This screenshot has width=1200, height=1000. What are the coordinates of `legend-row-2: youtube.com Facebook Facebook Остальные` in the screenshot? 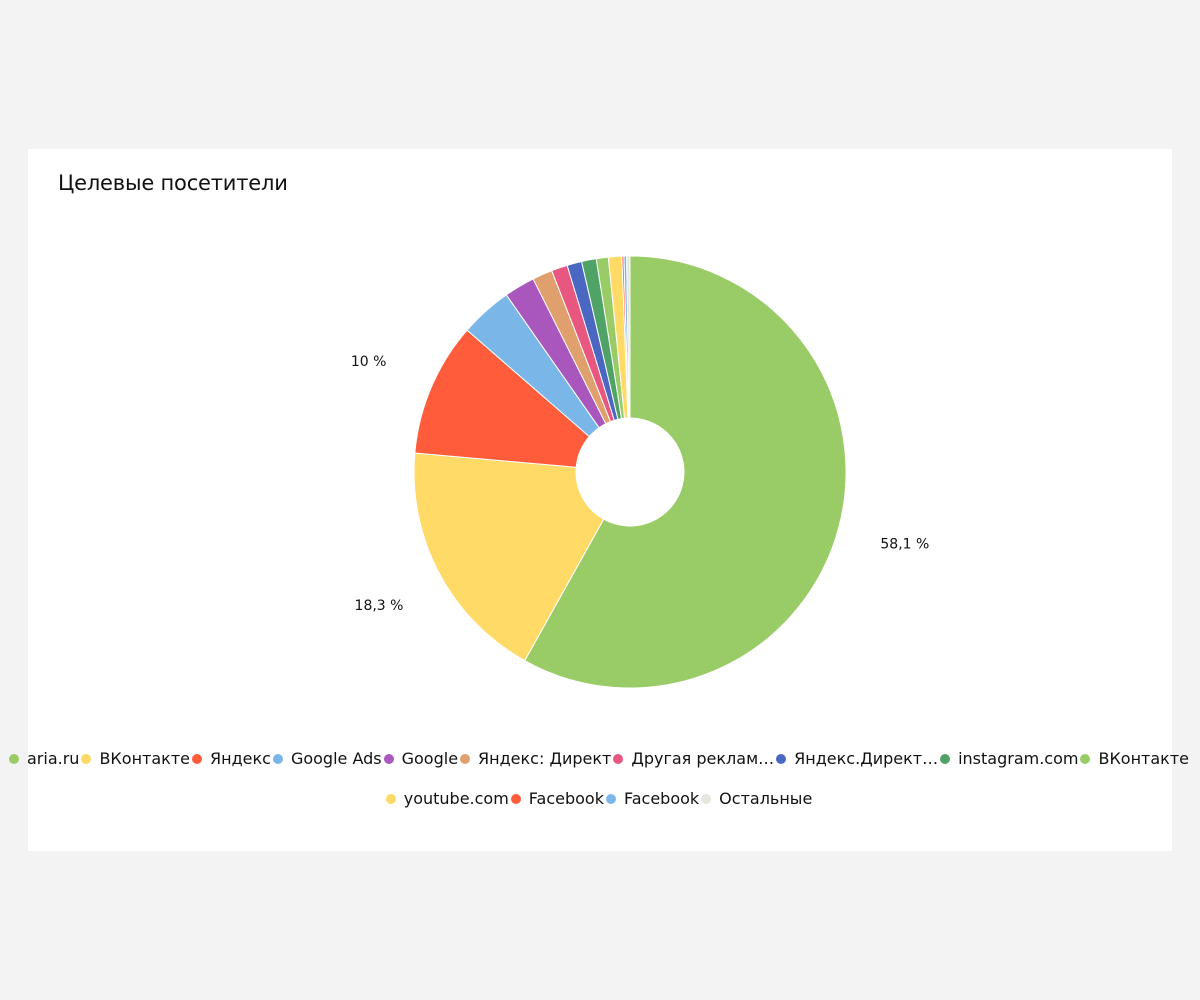 It's located at (600, 798).